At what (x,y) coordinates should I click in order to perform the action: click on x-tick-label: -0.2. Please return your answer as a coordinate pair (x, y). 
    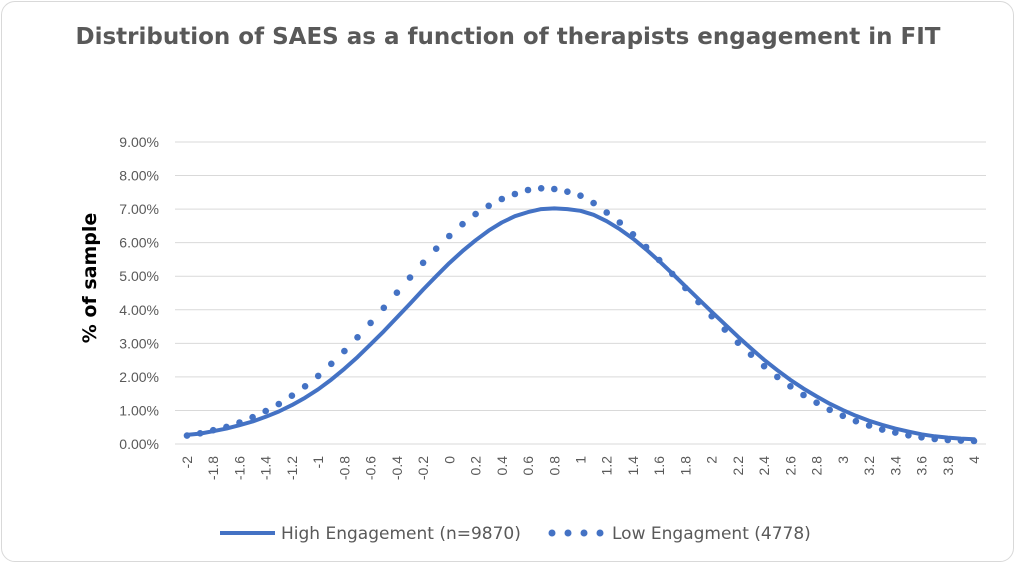
    Looking at the image, I should click on (423, 468).